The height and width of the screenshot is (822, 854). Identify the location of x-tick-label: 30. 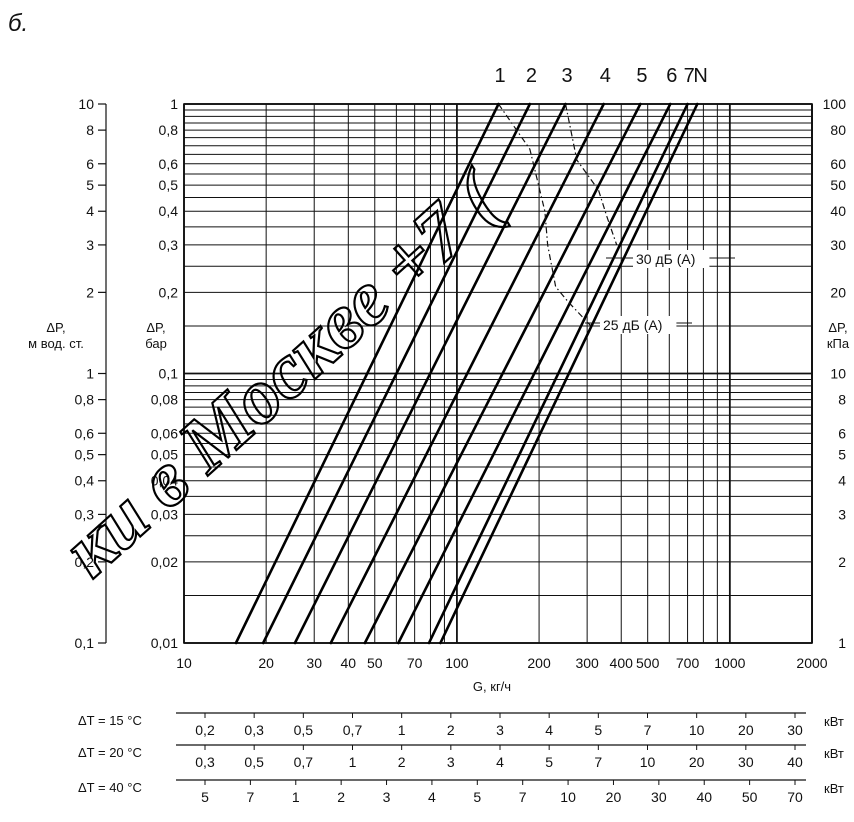
(314, 663).